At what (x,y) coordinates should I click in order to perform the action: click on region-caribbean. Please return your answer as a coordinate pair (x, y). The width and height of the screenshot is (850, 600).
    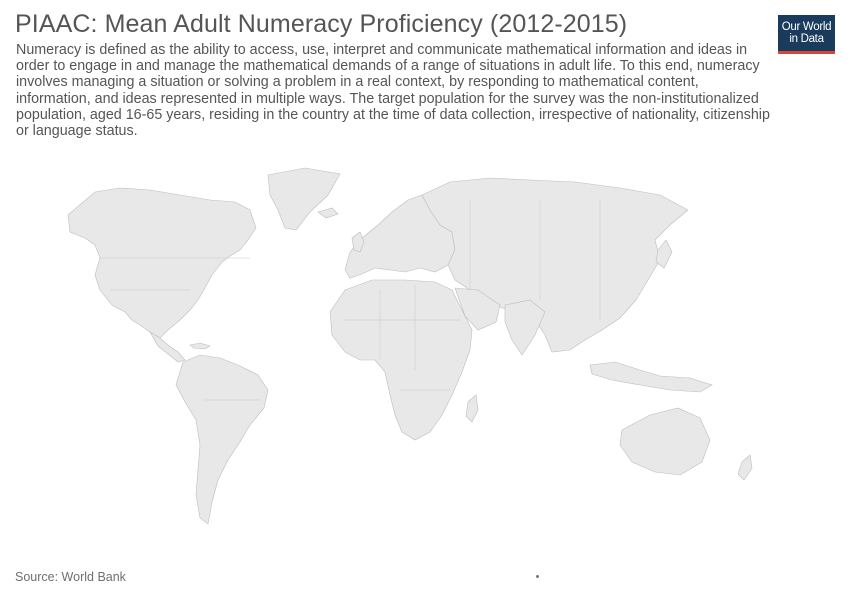
    Looking at the image, I should click on (200, 346).